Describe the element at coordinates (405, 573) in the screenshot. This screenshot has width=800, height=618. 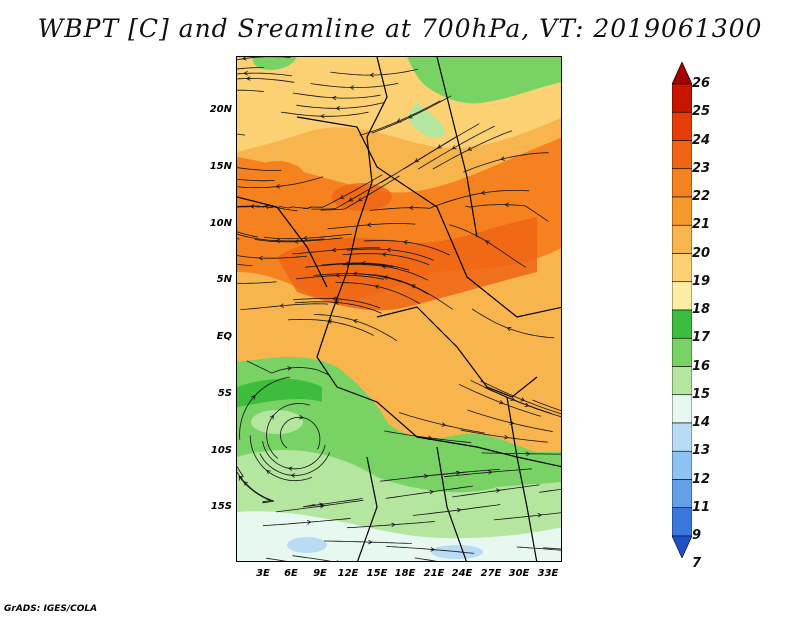
I see `lon-label-18e: 18E` at that location.